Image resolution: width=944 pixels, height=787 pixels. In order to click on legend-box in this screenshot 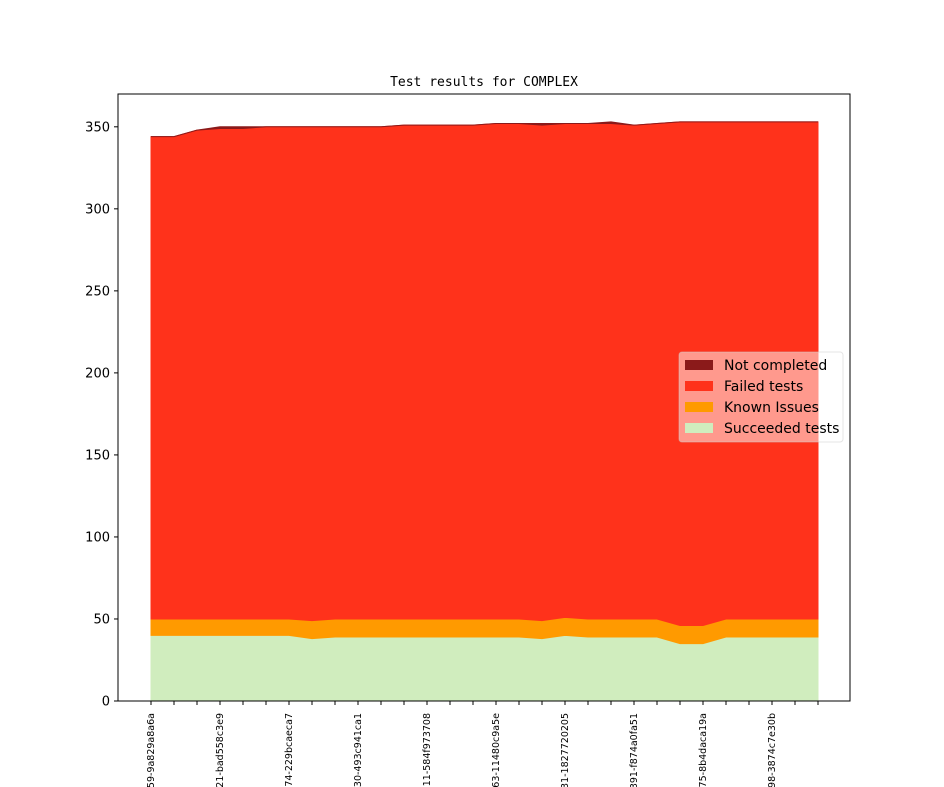, I will do `click(761, 397)`.